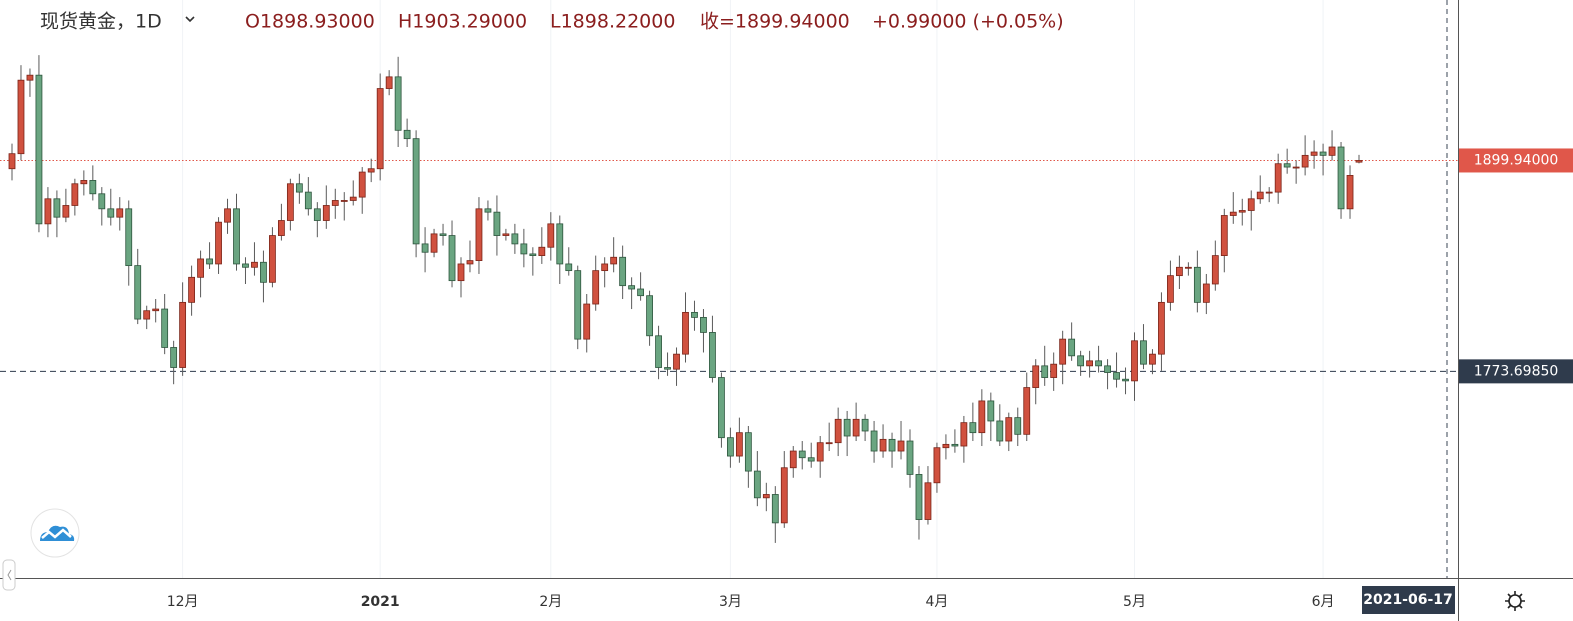  I want to click on cursor-date: 2021-06-17, so click(1408, 600).